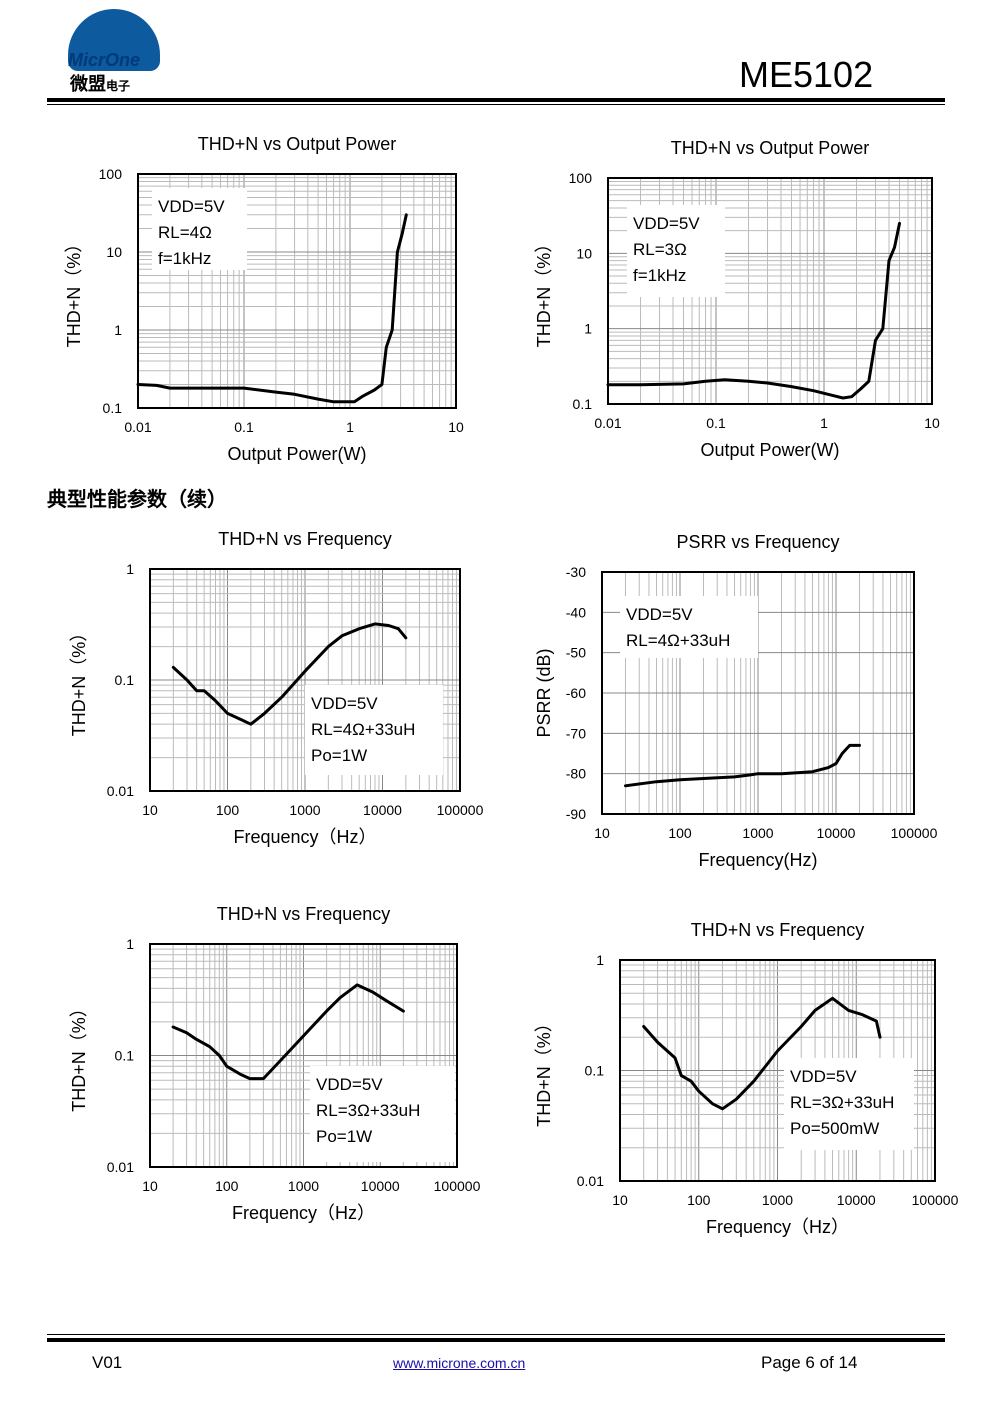  What do you see at coordinates (496, 104) in the screenshot?
I see `header-rule-thin` at bounding box center [496, 104].